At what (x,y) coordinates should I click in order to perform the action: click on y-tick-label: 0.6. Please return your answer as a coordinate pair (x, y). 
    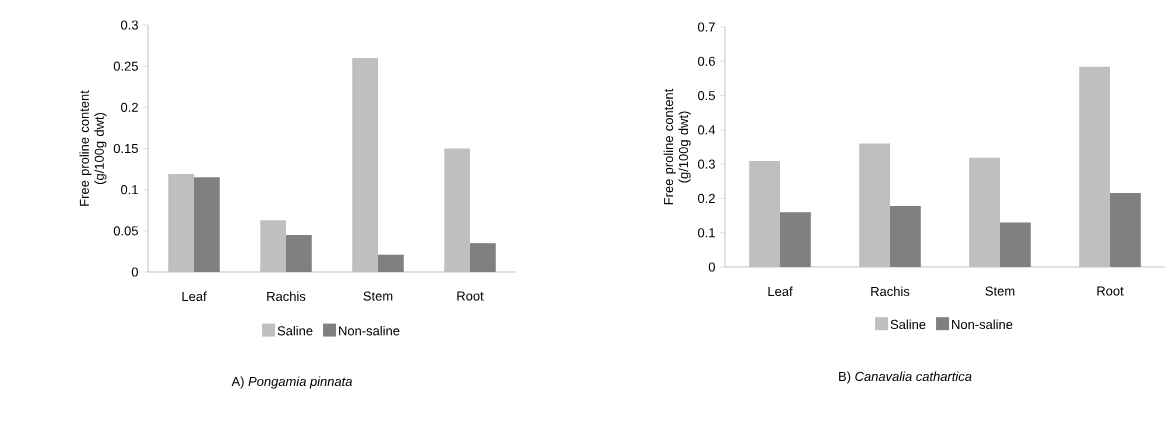
    Looking at the image, I should click on (706, 61).